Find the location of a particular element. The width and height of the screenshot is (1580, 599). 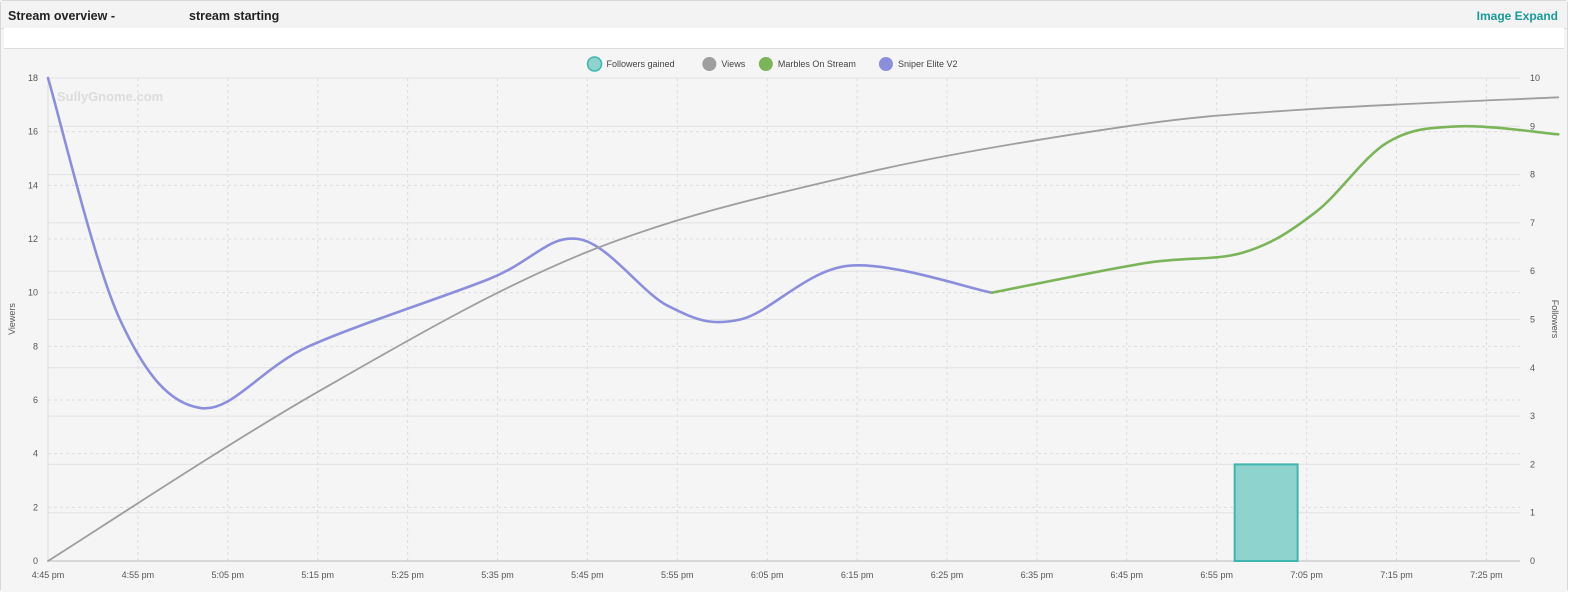

legend-swatch-followers-gained is located at coordinates (594, 64).